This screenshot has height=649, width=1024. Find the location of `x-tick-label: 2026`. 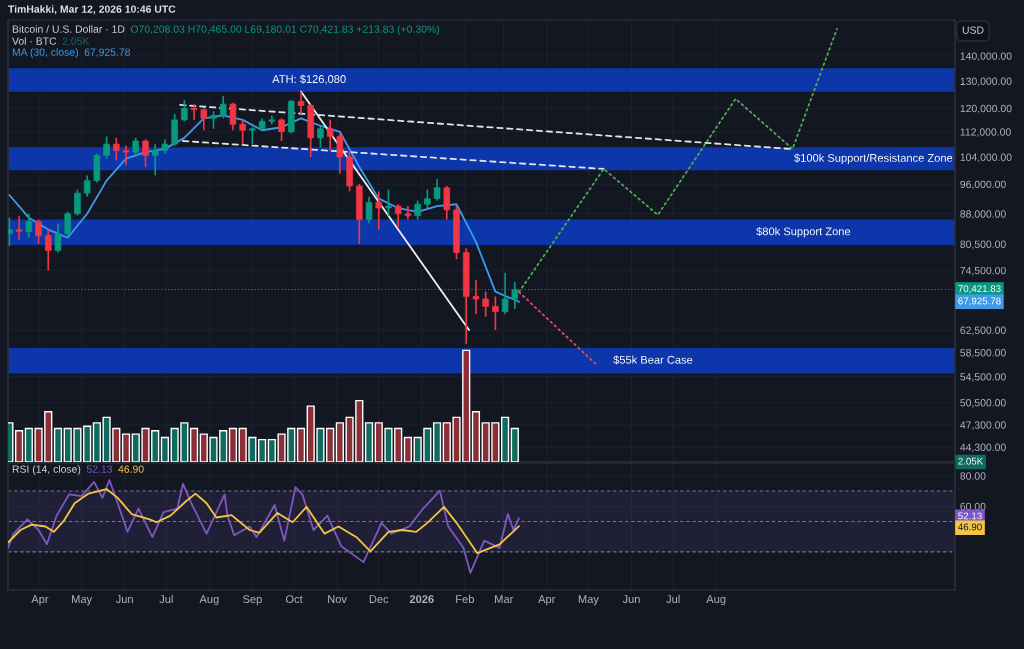

x-tick-label: 2026 is located at coordinates (421, 599).